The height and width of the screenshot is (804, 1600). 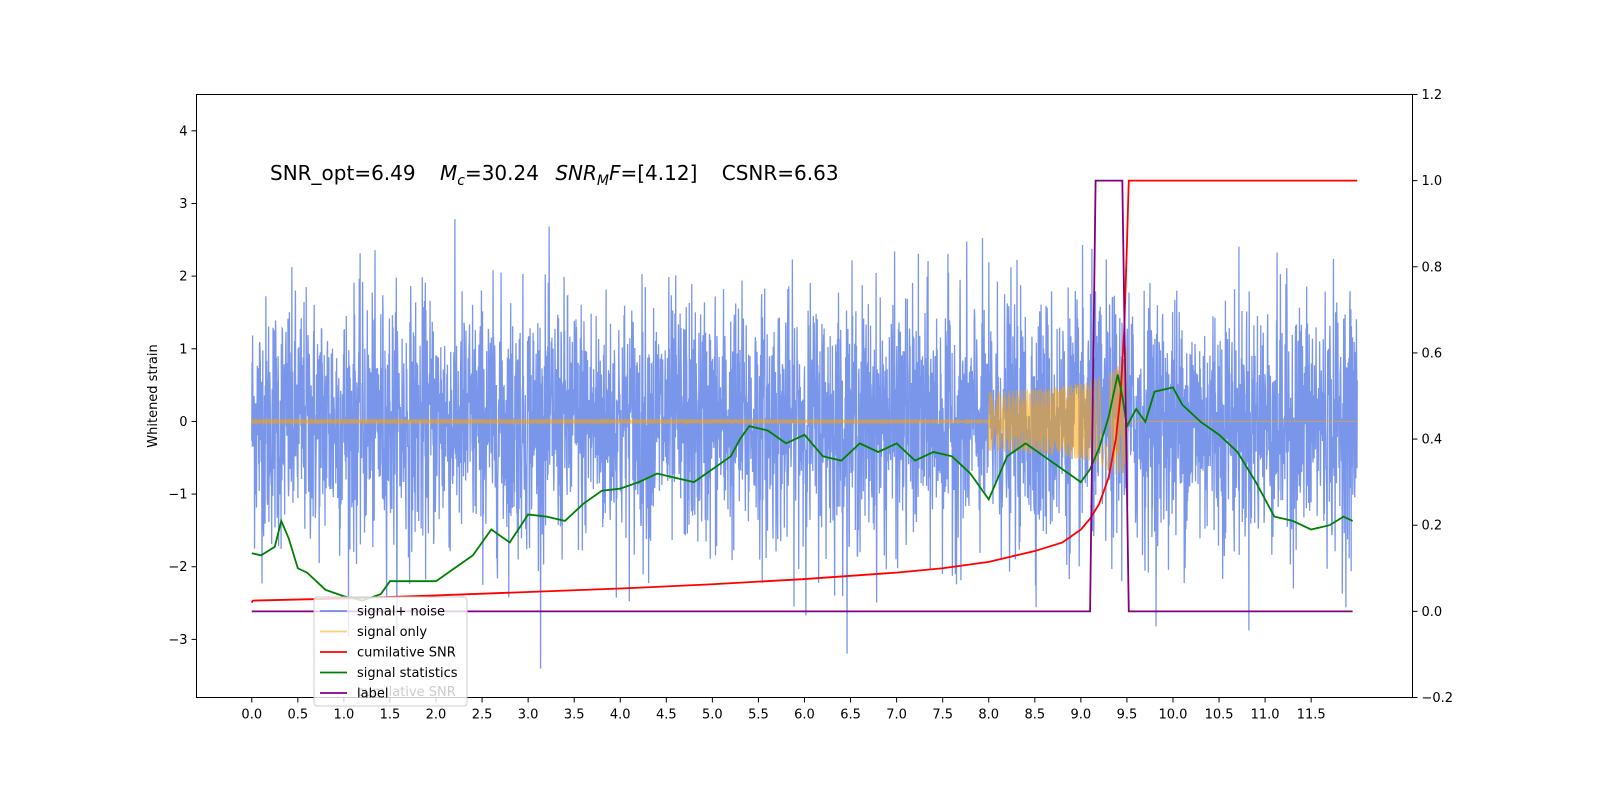 What do you see at coordinates (182, 386) in the screenshot?
I see `y-axis-left: −3 −2 −1 0 1 2 3 4` at bounding box center [182, 386].